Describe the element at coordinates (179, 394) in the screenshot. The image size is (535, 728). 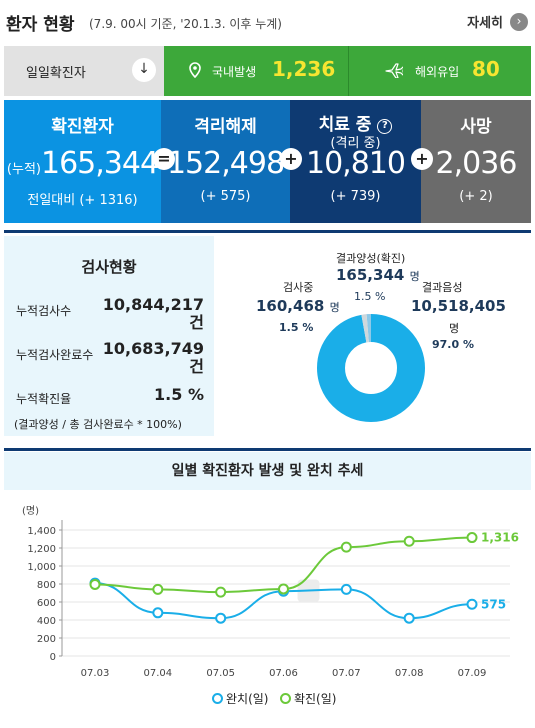
I see `positive-rate-value: 1.5 %` at that location.